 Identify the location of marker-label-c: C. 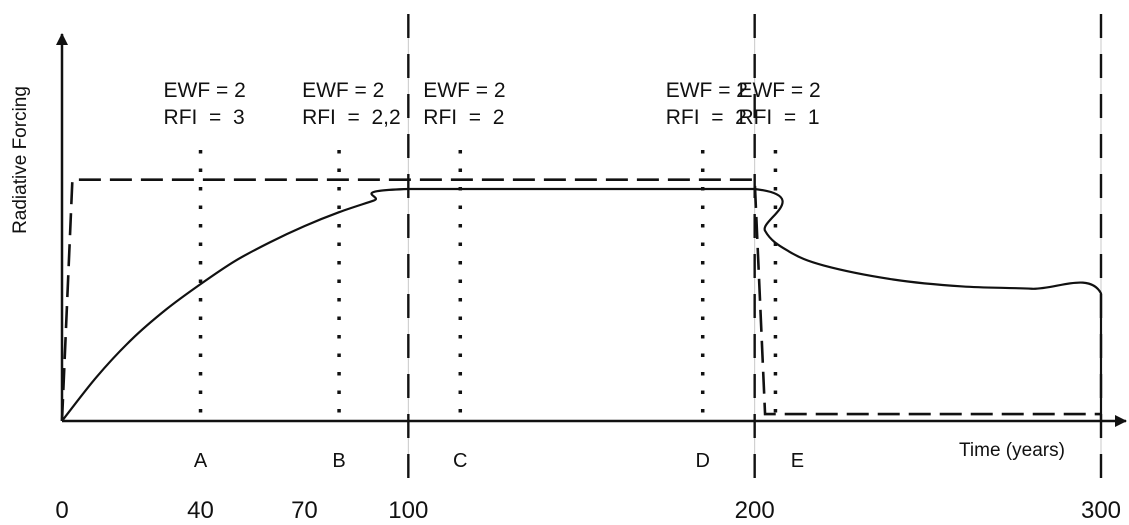
(460, 461).